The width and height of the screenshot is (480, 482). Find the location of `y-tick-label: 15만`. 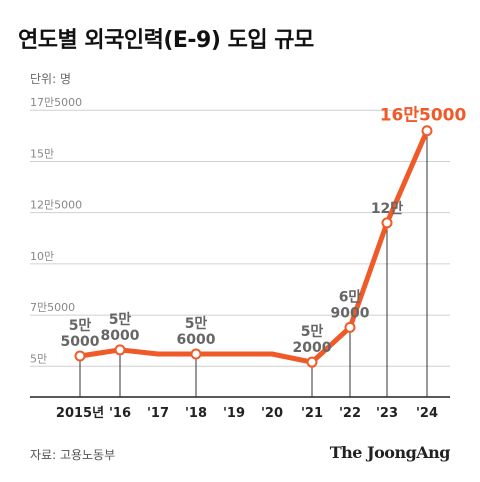

y-tick-label: 15만 is located at coordinates (42, 153).